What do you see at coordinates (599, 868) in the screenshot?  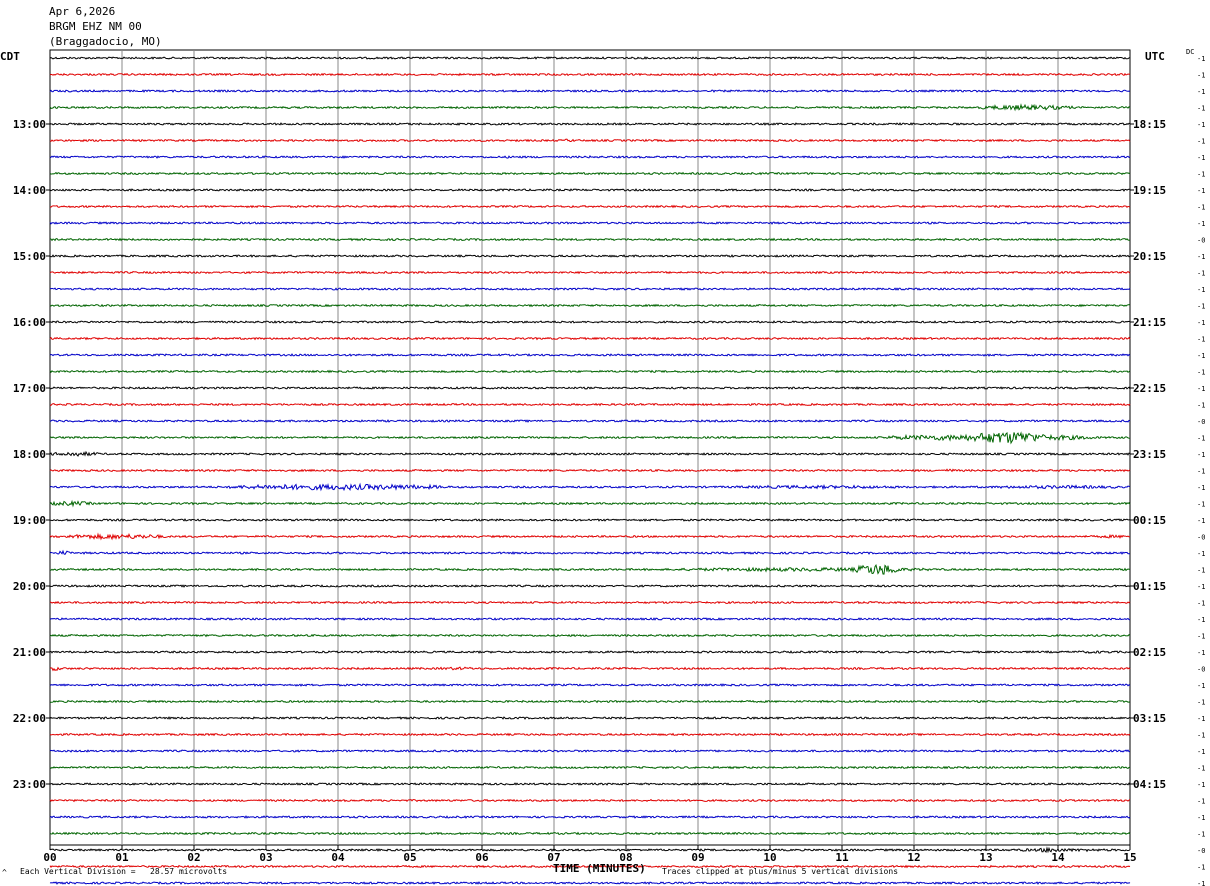 I see `x-axis-title: TIME (MINUTES)` at bounding box center [599, 868].